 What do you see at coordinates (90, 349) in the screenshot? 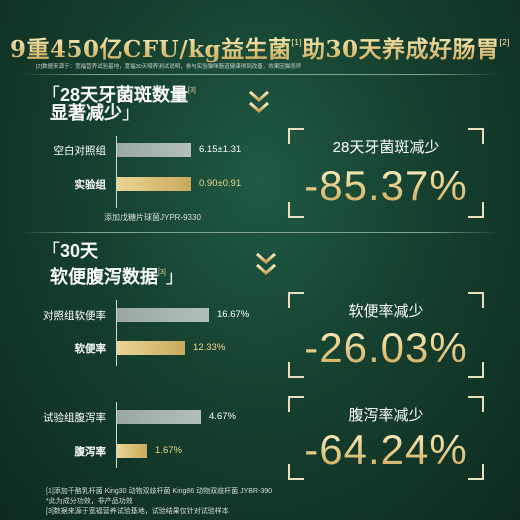
I see `row-label-soft: 软便率` at bounding box center [90, 349].